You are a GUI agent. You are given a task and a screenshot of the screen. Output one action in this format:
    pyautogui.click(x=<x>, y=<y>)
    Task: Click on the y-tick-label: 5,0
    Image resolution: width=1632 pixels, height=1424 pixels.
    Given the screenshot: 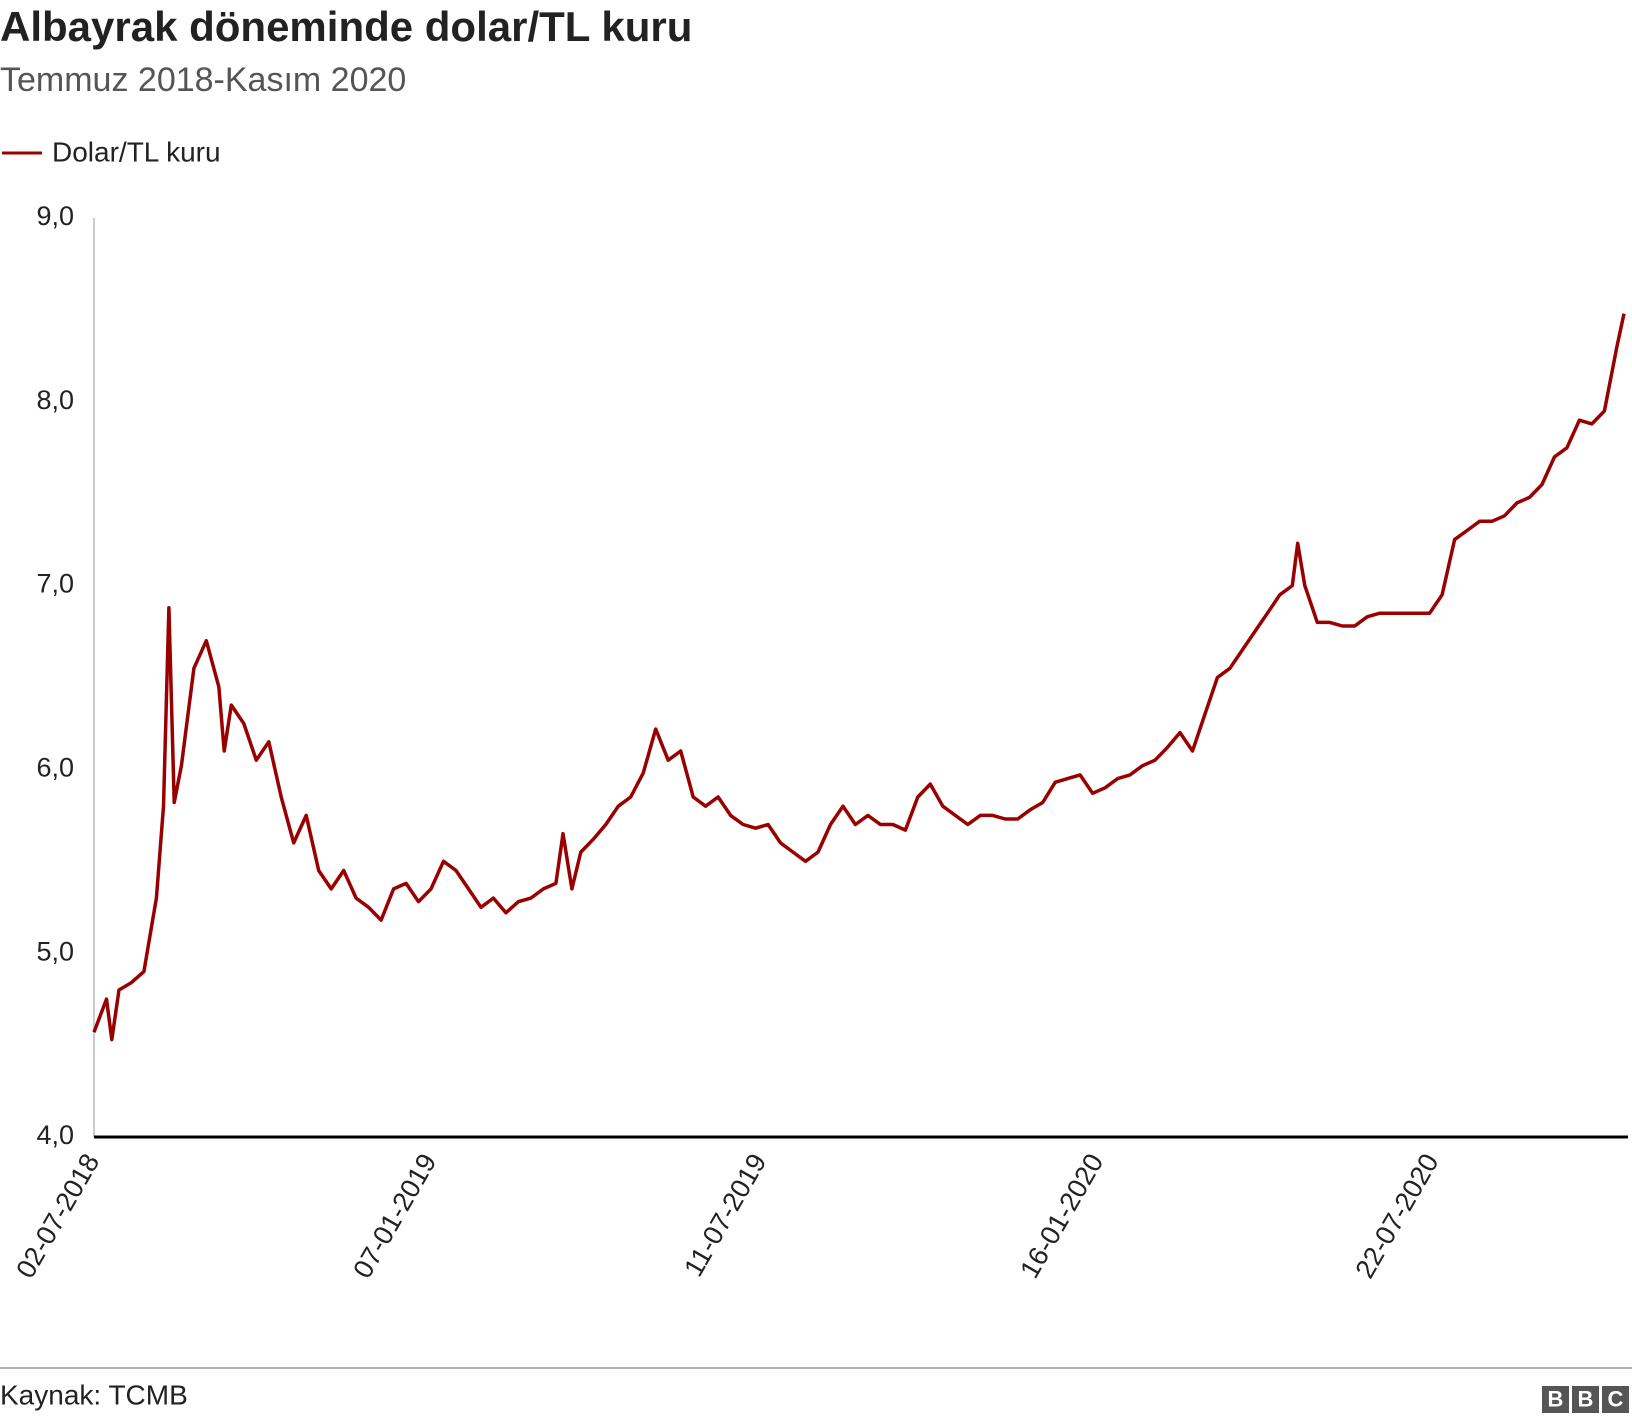 What is the action you would take?
    pyautogui.click(x=55, y=951)
    